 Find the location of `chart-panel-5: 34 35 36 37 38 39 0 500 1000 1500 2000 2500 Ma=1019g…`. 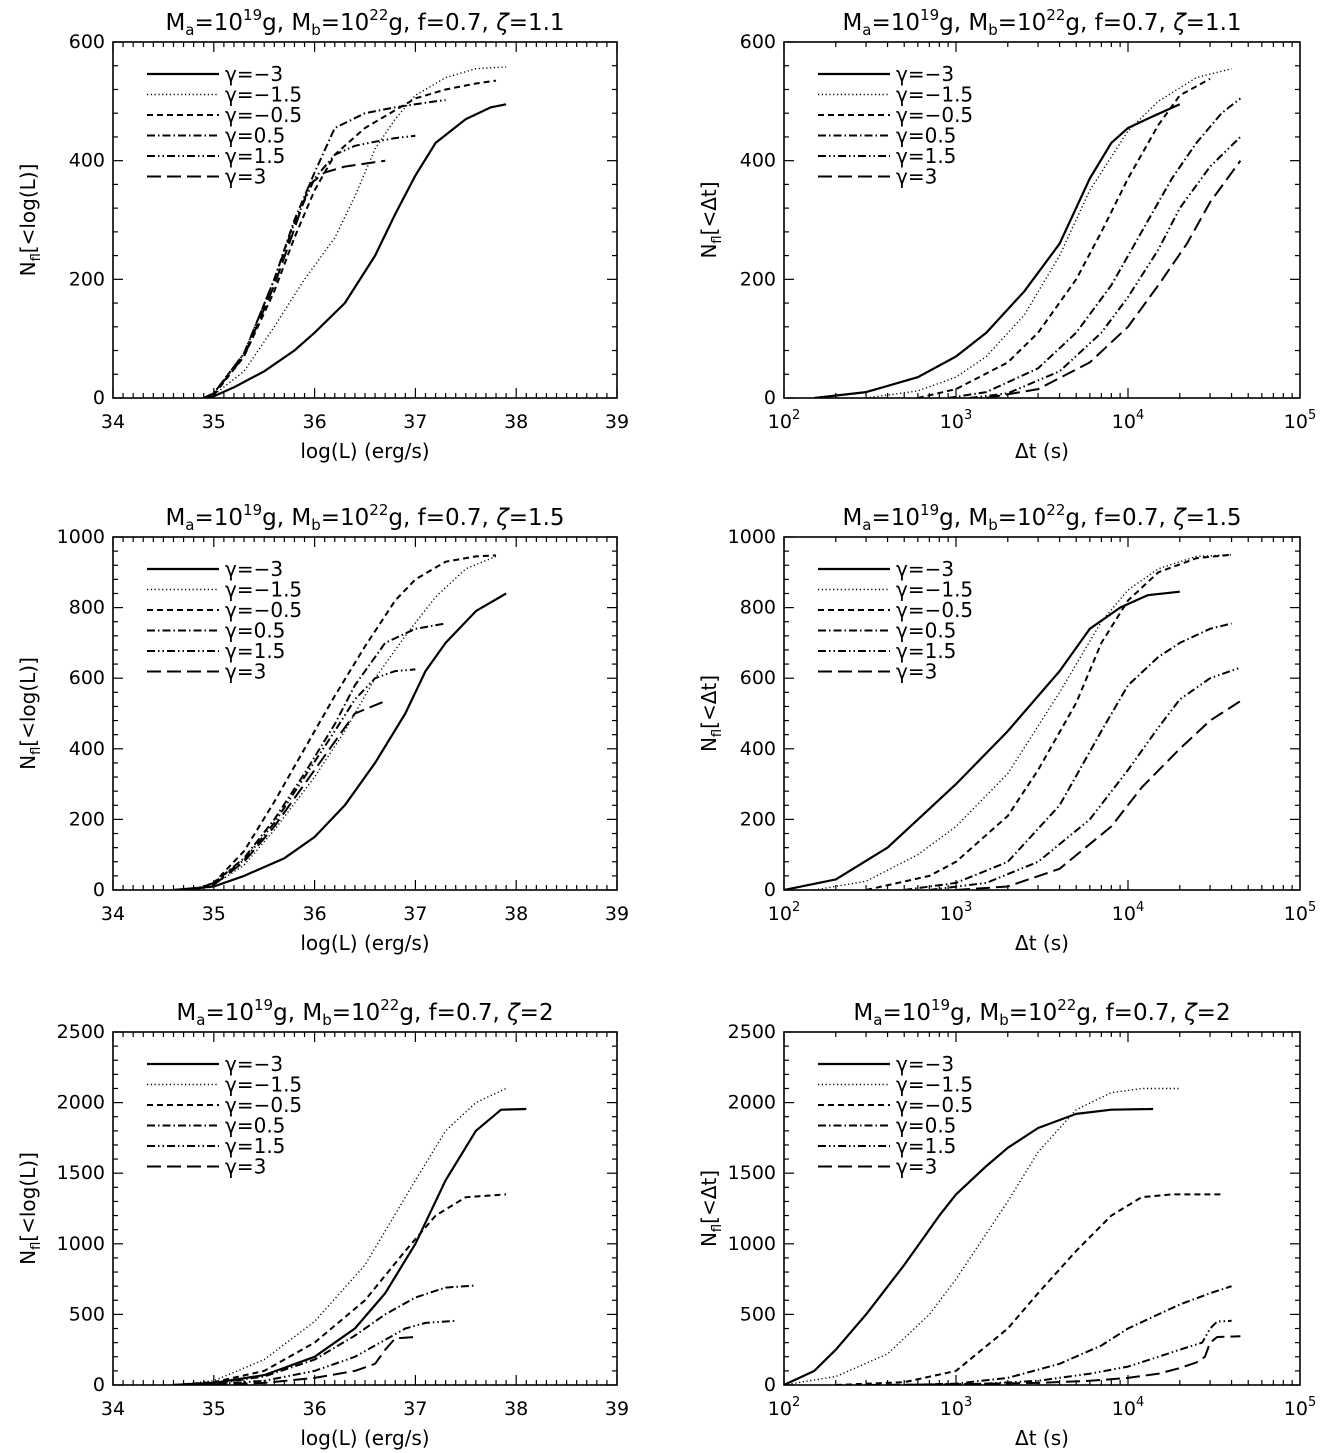

chart-panel-5: 34 35 36 37 38 39 0 500 1000 1500 2000 2500 Ma=1019g… is located at coordinates (322, 1223).